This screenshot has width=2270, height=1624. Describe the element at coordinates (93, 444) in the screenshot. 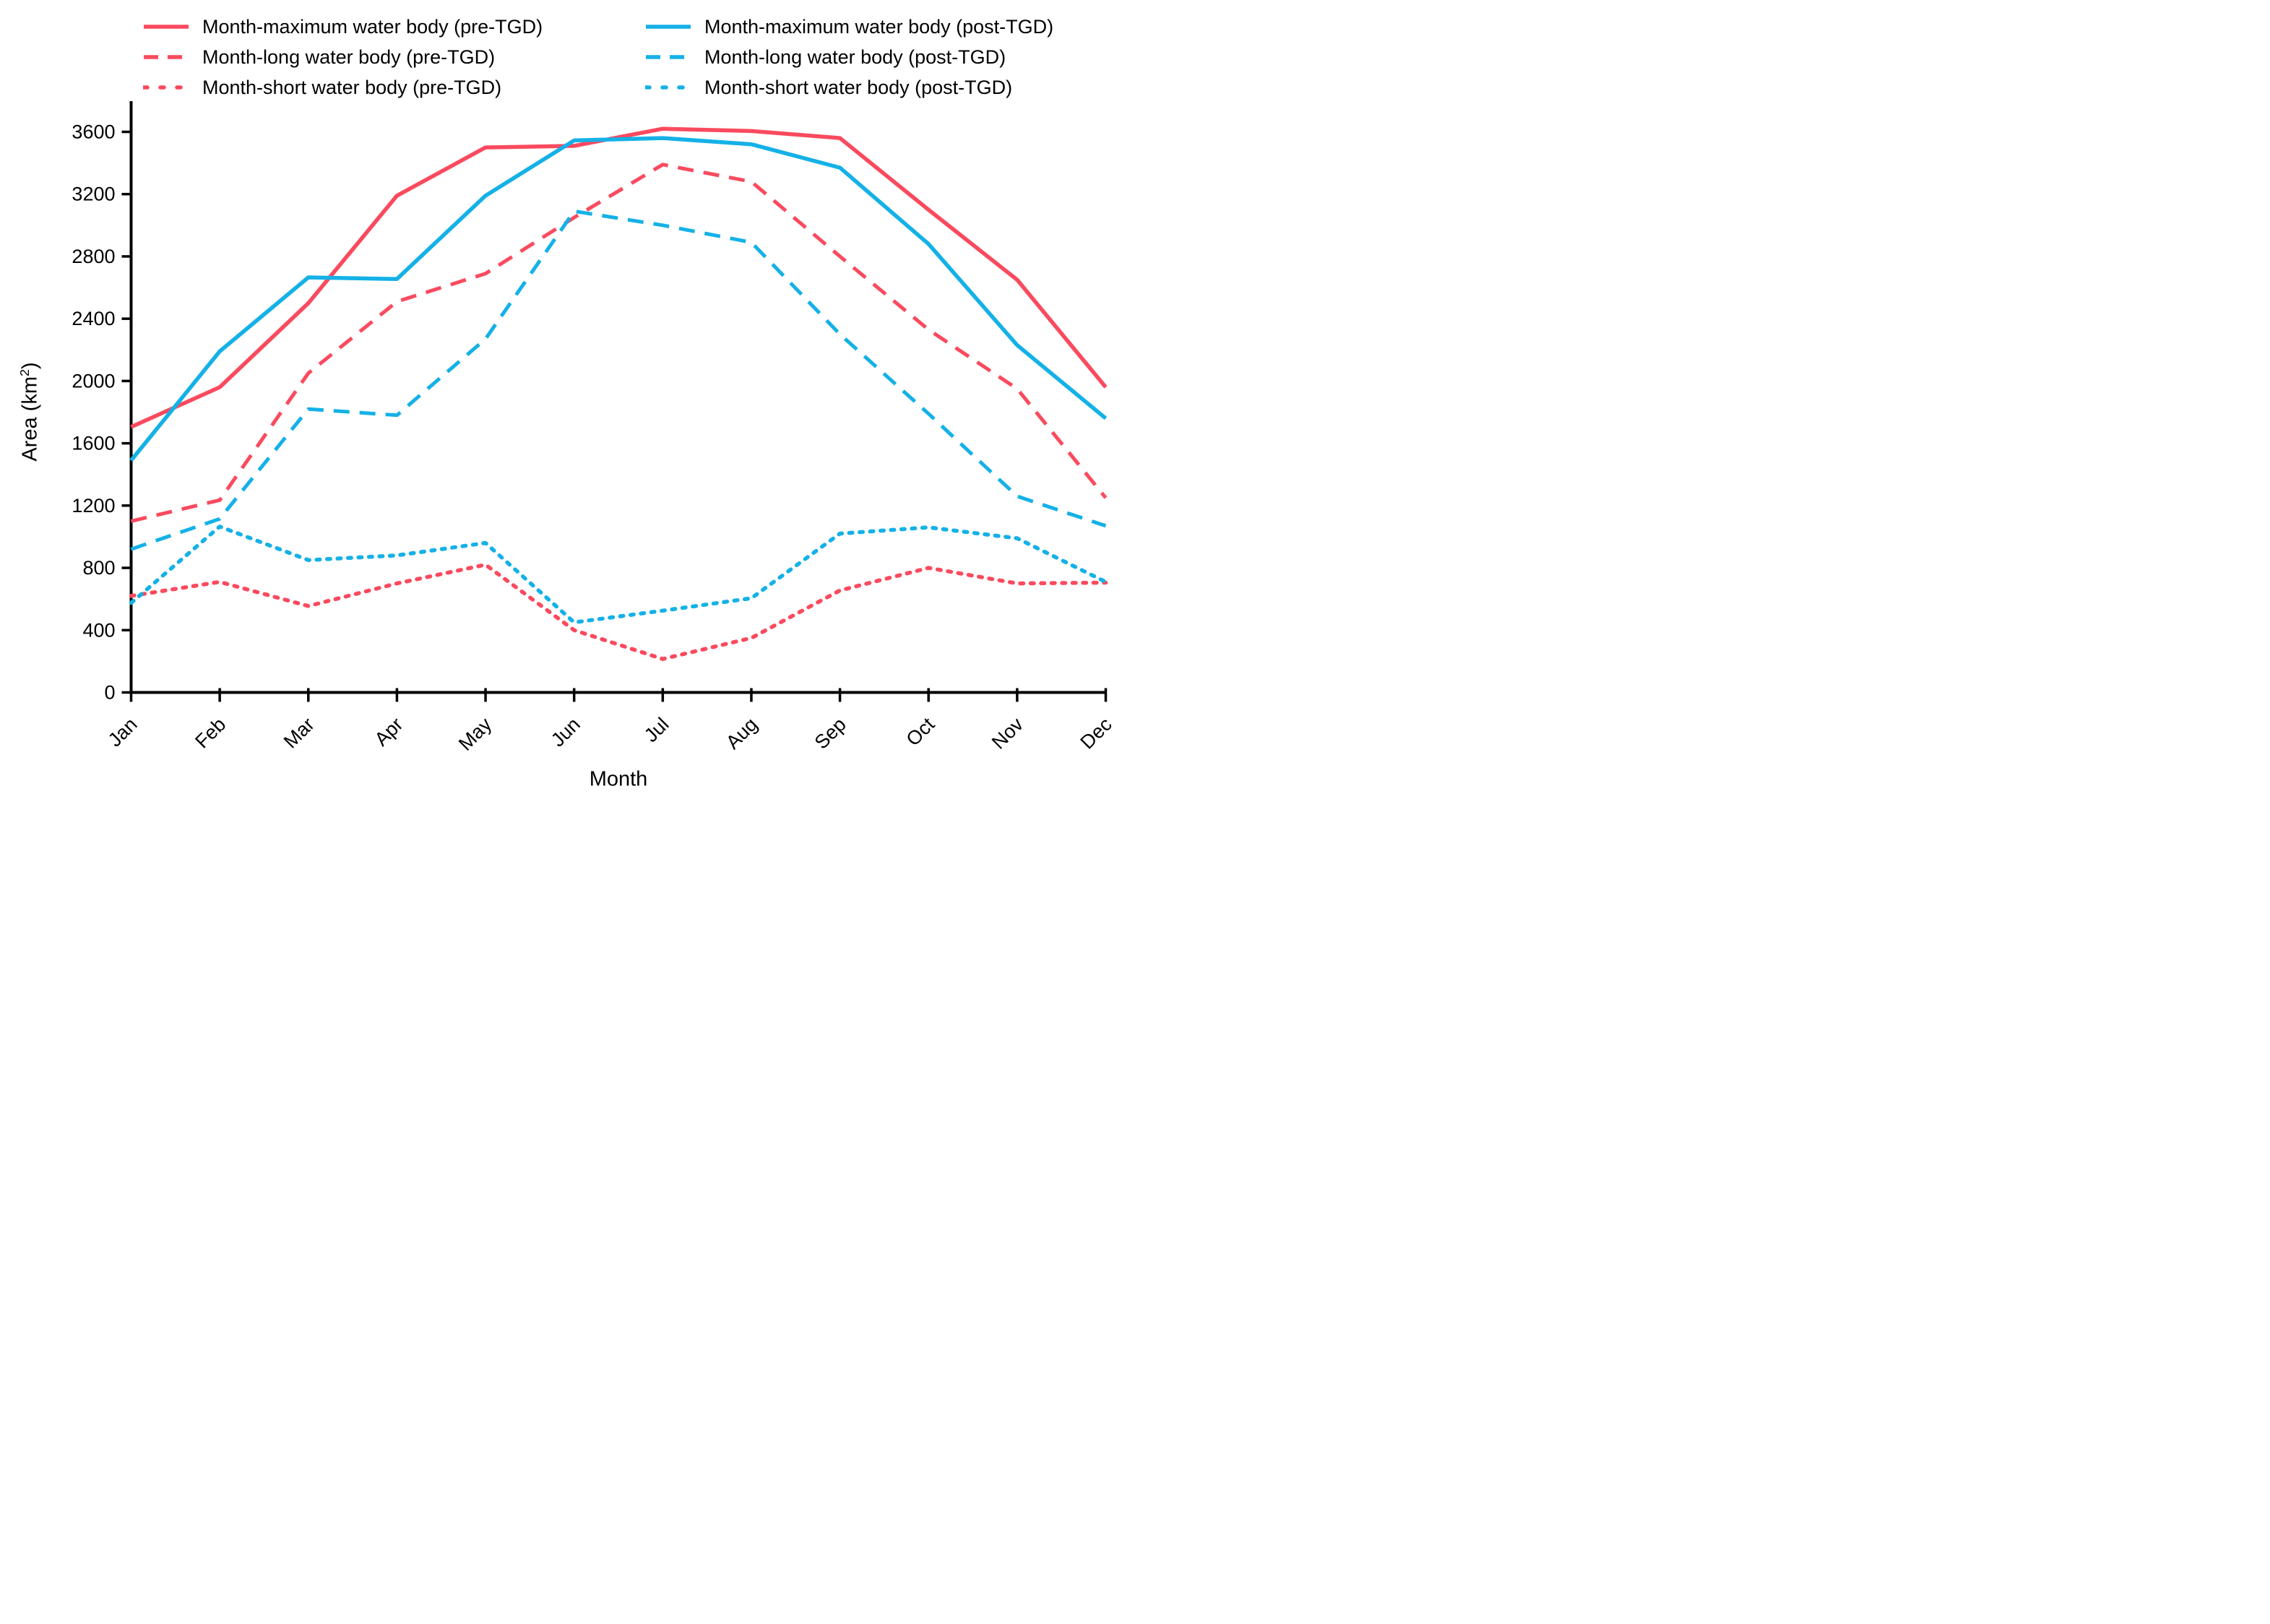

I see `y-tick-label: 1600` at that location.